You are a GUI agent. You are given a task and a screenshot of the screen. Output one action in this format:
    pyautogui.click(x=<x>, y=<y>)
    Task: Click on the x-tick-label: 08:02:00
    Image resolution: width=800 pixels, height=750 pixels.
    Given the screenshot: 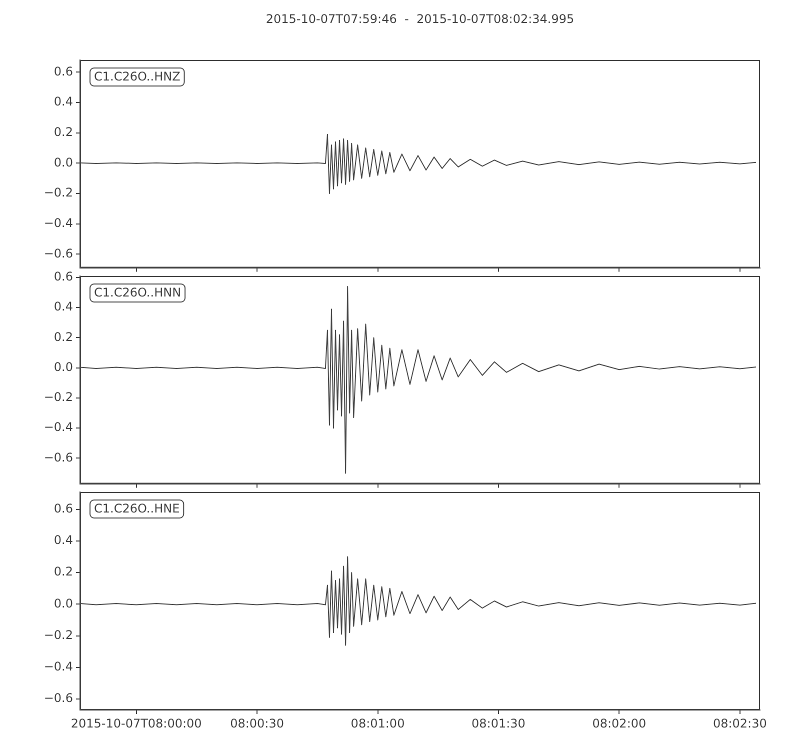 What is the action you would take?
    pyautogui.click(x=619, y=723)
    